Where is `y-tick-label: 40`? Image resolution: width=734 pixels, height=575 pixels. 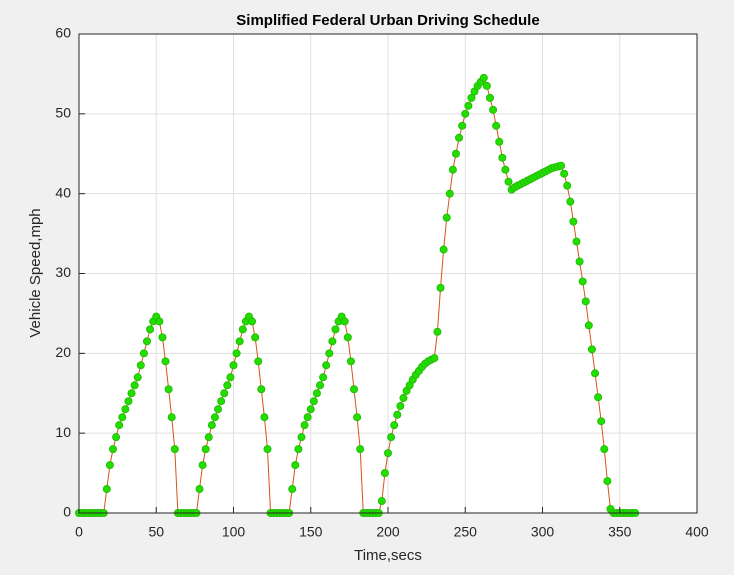 y-tick-label: 40 is located at coordinates (63, 192).